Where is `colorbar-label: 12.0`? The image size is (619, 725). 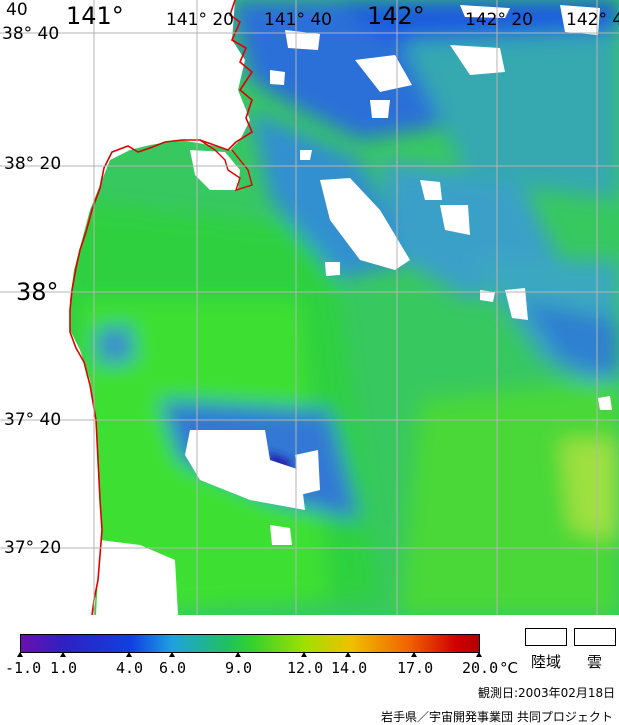 colorbar-label: 12.0 is located at coordinates (305, 668).